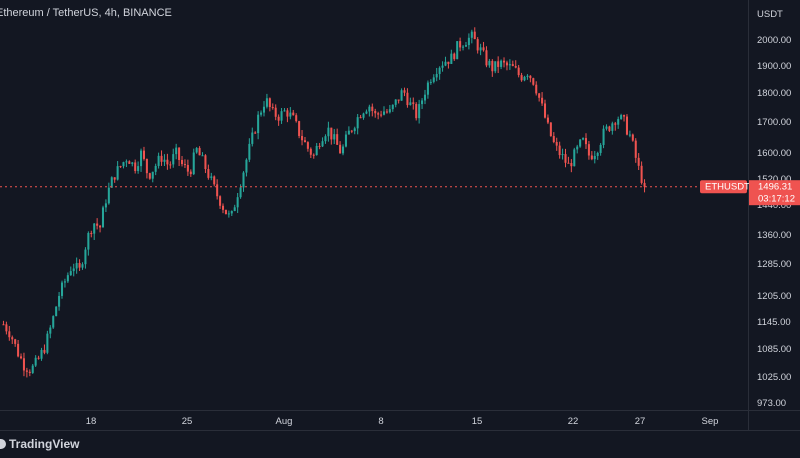 This screenshot has width=800, height=458. Describe the element at coordinates (723, 187) in the screenshot. I see `symbol-tag-bg` at that location.